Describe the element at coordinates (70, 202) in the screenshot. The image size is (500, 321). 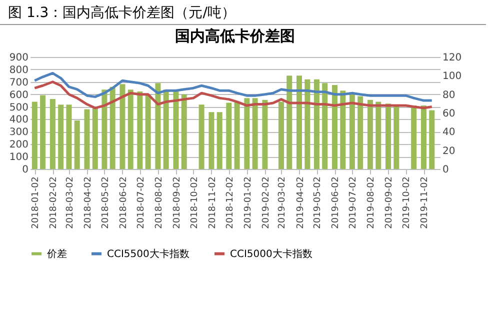
I see `x-tick-label: 2018-03-02` at that location.